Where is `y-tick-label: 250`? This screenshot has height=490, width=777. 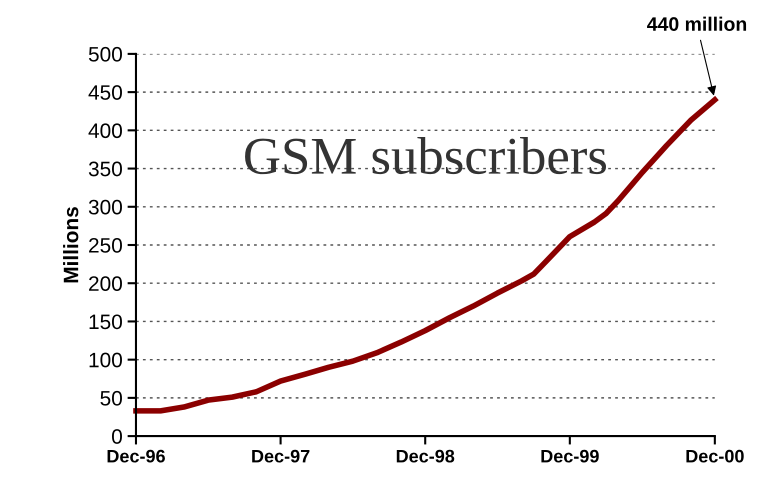
y-tick-label: 250 is located at coordinates (105, 245).